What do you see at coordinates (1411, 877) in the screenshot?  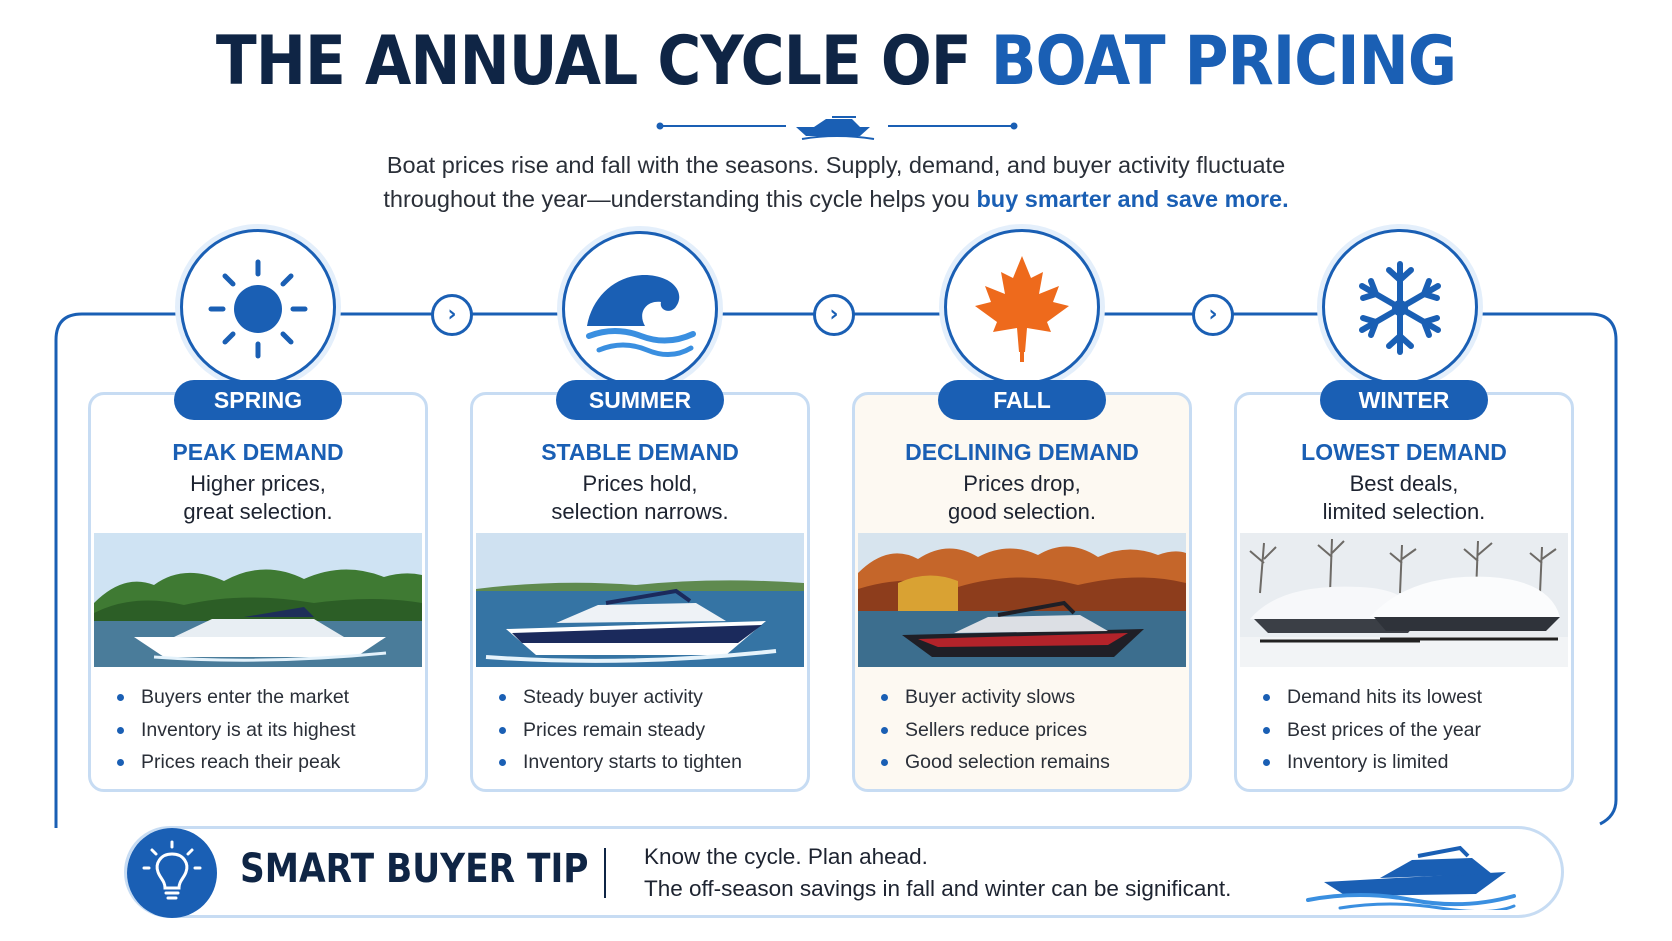 I see `speedboat-icon` at bounding box center [1411, 877].